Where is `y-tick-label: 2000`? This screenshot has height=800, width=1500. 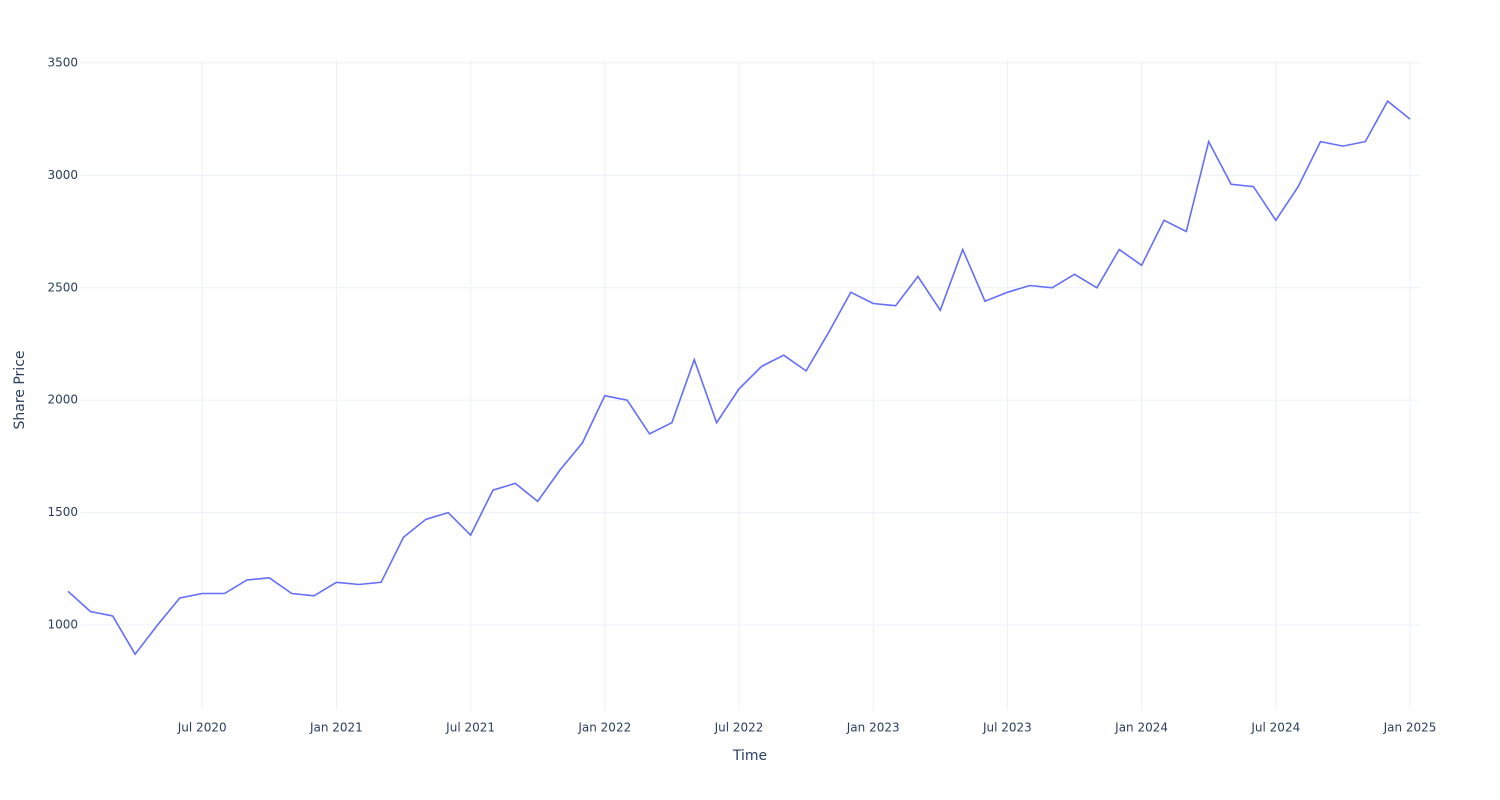
y-tick-label: 2000 is located at coordinates (62, 400).